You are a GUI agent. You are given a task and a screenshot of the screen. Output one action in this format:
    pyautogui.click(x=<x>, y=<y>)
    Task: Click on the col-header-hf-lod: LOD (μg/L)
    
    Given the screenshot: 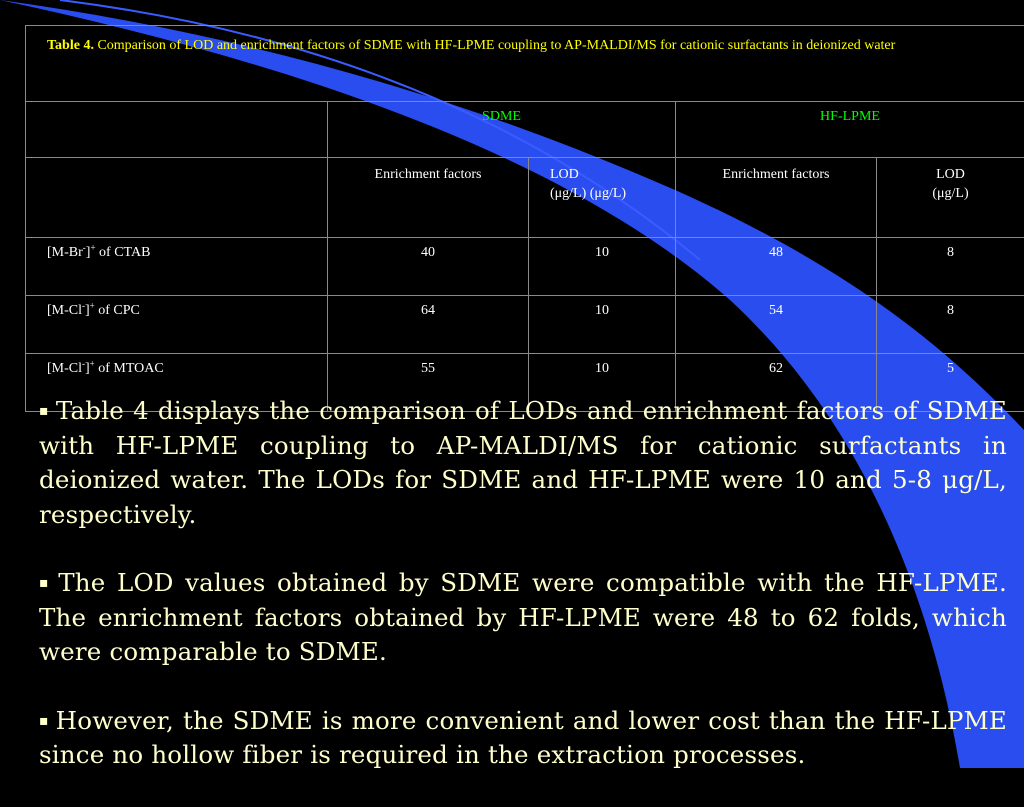 What is the action you would take?
    pyautogui.click(x=950, y=198)
    